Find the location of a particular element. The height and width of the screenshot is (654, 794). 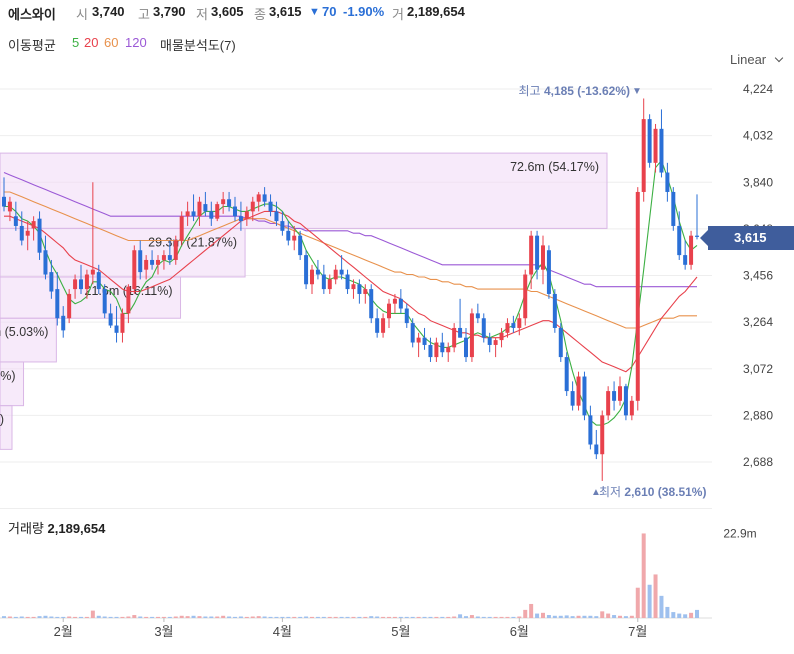

current-price-tag: 3,615 is located at coordinates (747, 238).